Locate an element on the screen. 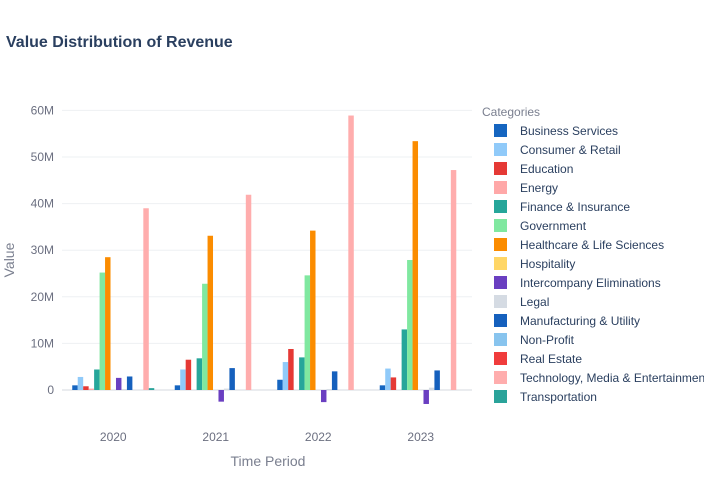  legend-label: Real Estate is located at coordinates (551, 359).